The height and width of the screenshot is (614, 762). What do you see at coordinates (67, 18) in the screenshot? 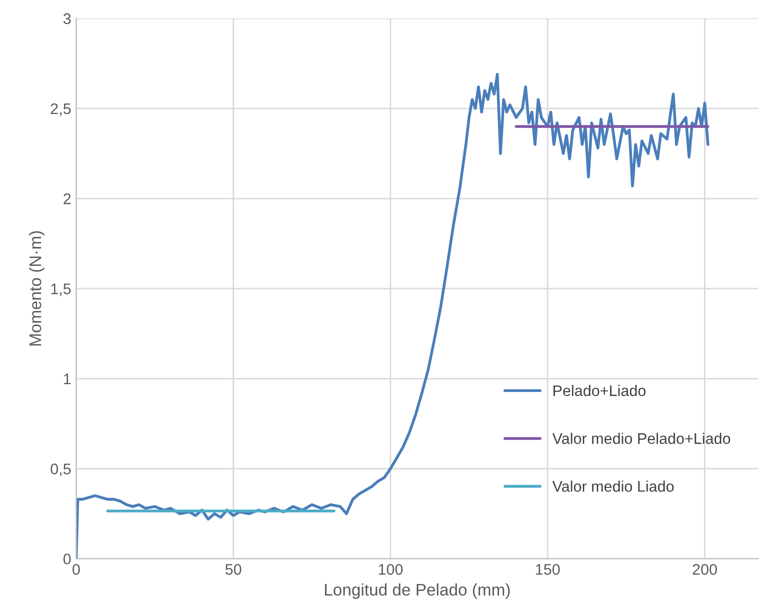
I see `y-tick-label: 3` at bounding box center [67, 18].